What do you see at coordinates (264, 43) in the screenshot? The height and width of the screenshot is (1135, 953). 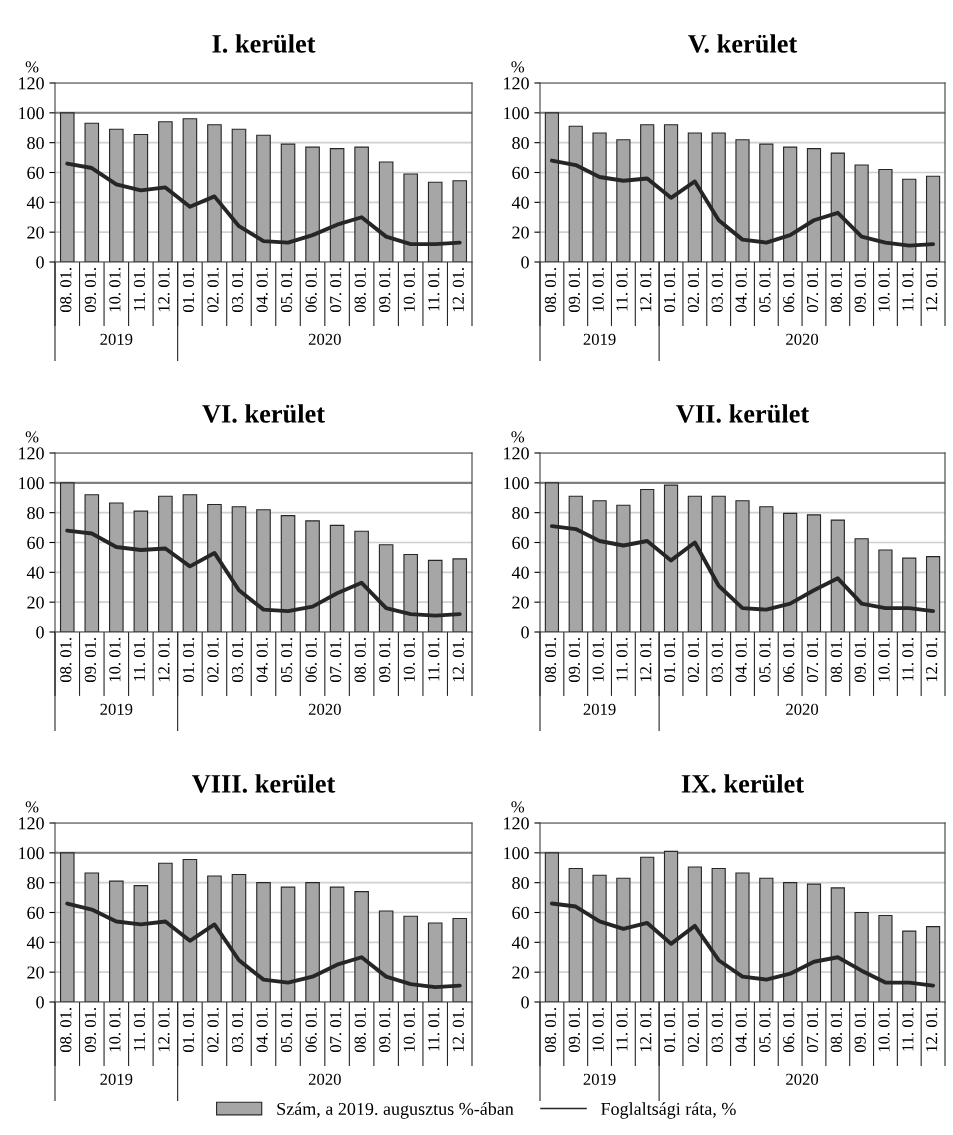 I see `chart-title: I. kerület` at bounding box center [264, 43].